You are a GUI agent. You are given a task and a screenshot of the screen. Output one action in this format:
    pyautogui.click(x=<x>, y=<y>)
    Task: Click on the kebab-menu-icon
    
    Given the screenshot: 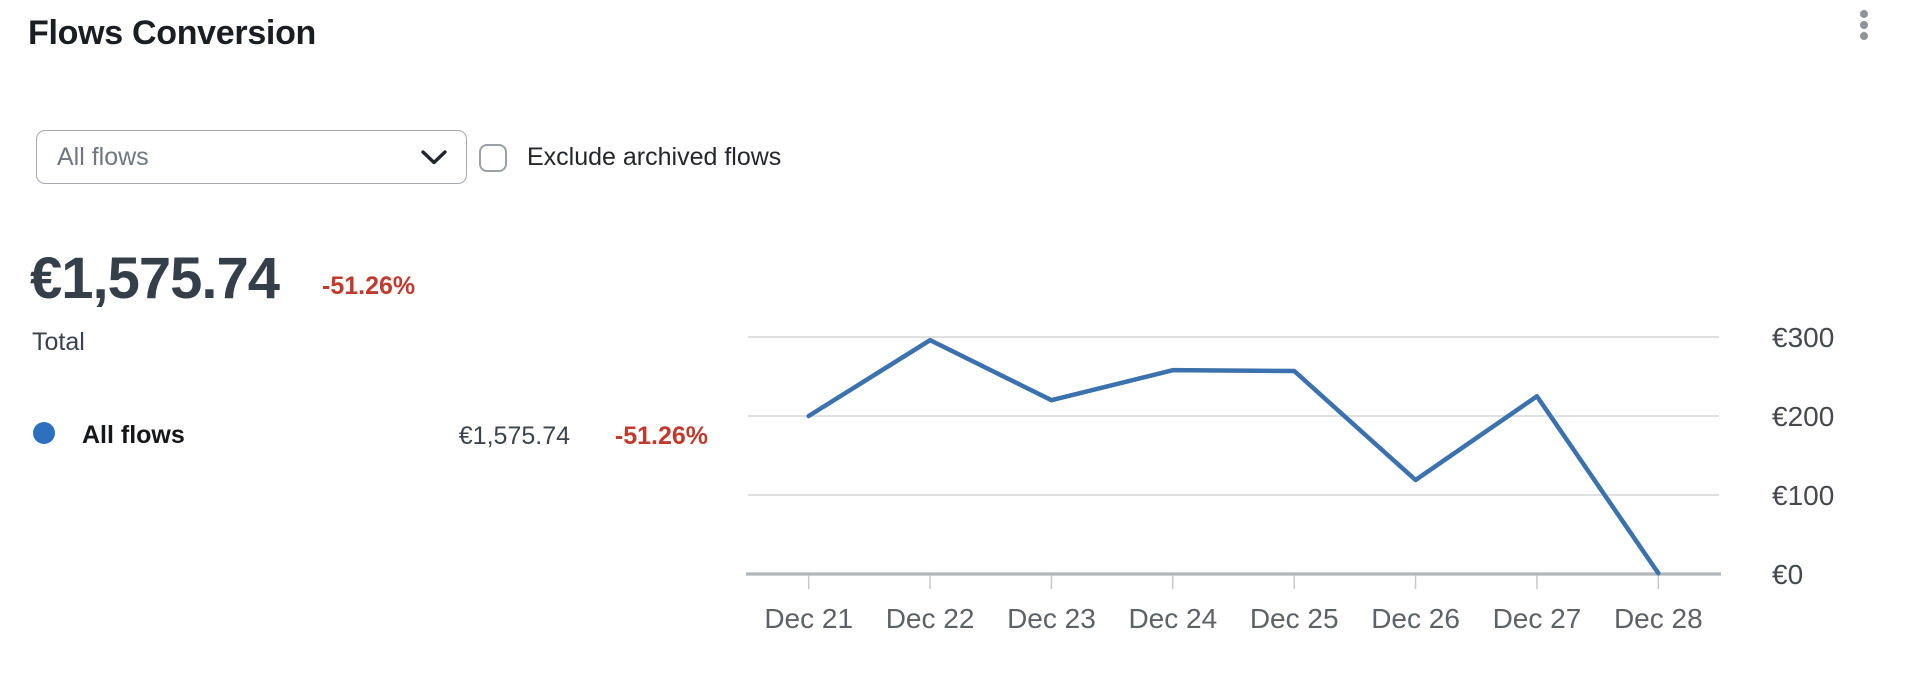 What is the action you would take?
    pyautogui.click(x=1864, y=27)
    